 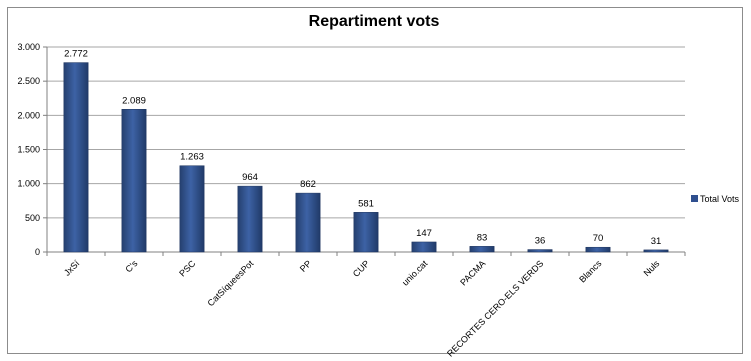 What do you see at coordinates (598, 238) in the screenshot?
I see `data-label: 70` at bounding box center [598, 238].